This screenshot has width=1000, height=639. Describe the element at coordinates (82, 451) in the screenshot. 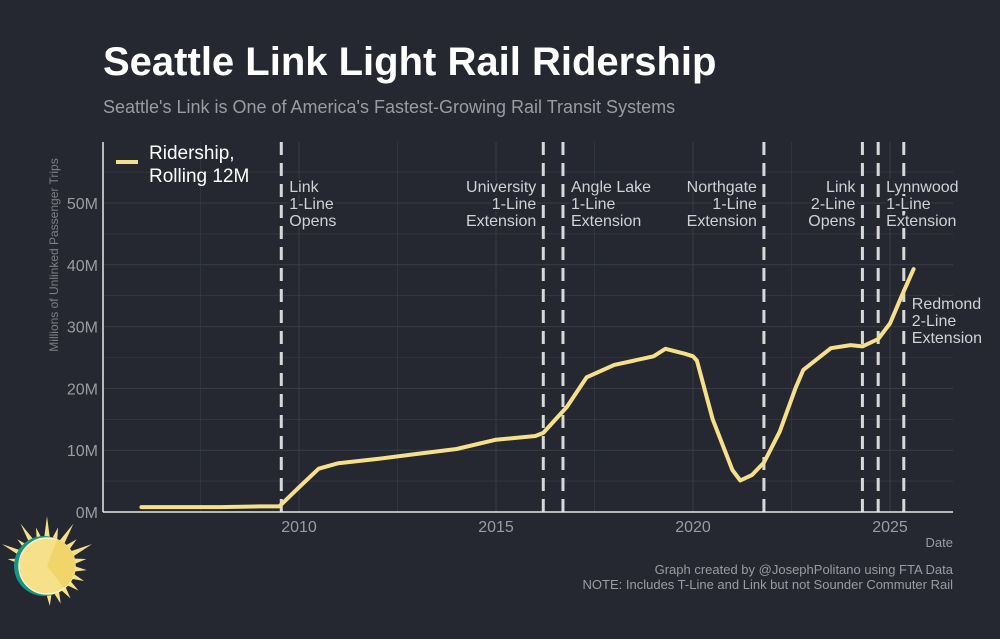

I see `y-tick-label: 10M` at that location.